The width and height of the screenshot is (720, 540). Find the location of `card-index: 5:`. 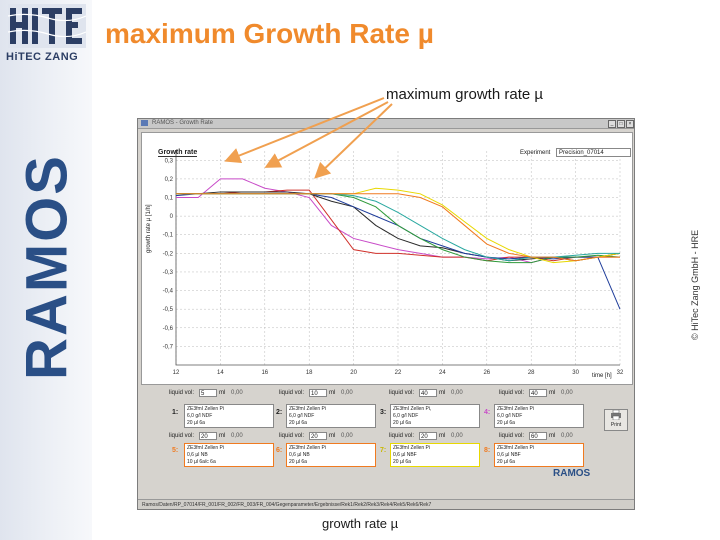

card-index: 5: is located at coordinates (175, 450).